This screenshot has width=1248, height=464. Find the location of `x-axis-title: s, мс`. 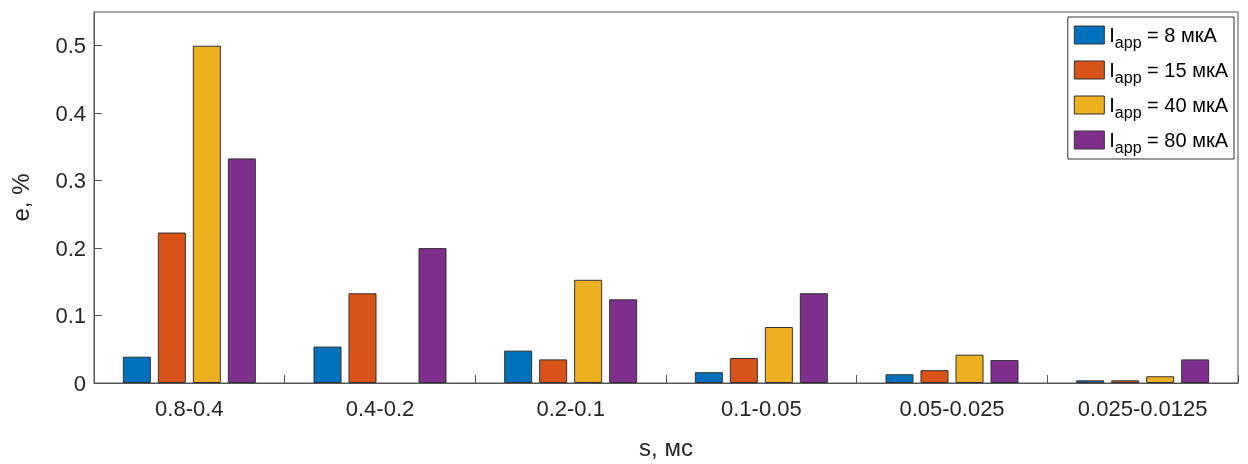

x-axis-title: s, мс is located at coordinates (666, 447).